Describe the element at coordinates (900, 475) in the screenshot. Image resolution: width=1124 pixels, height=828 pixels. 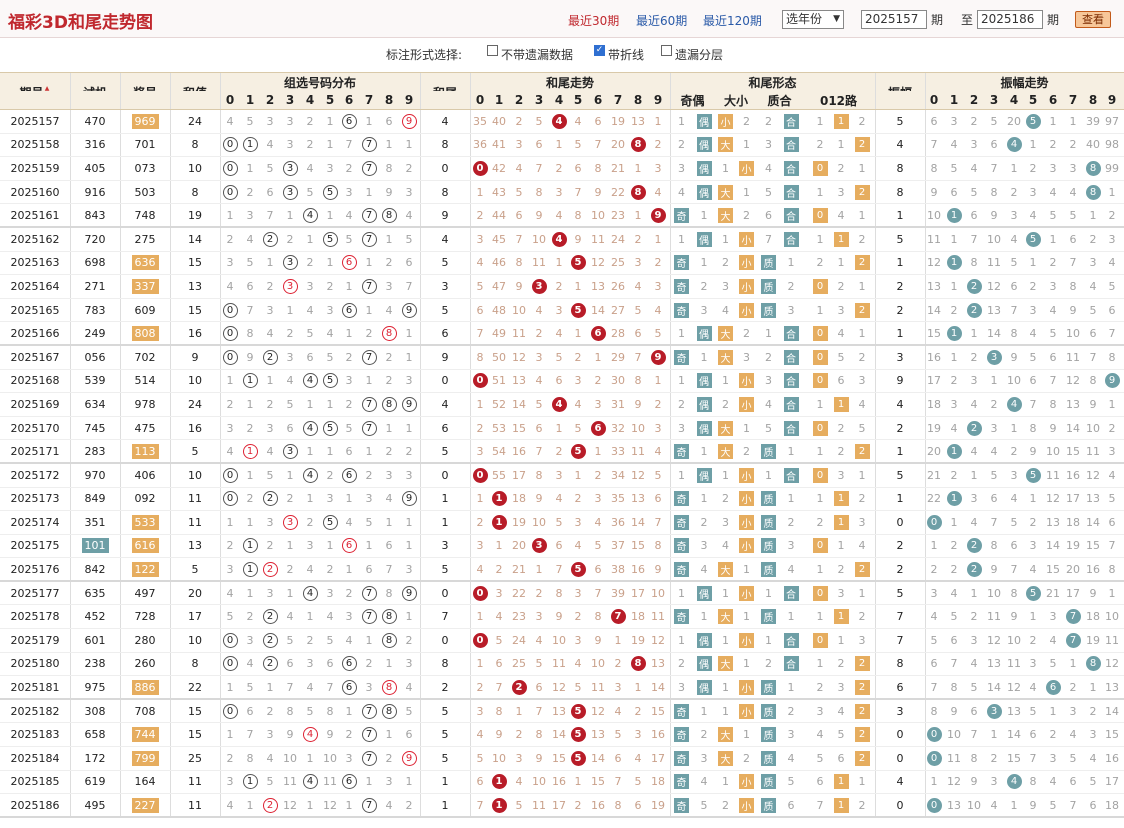
I see `amp-cell: 5` at that location.